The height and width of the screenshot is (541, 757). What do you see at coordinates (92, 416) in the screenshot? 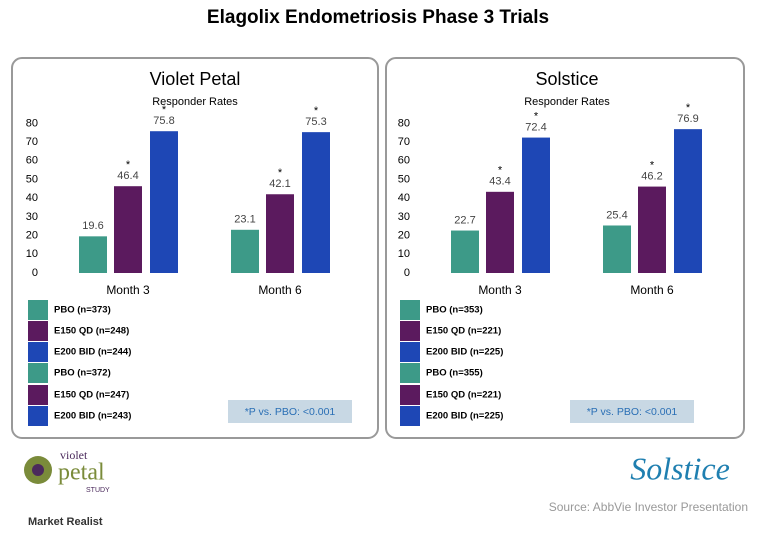
I see `legend-label: E200 BID (n=243)` at bounding box center [92, 416].